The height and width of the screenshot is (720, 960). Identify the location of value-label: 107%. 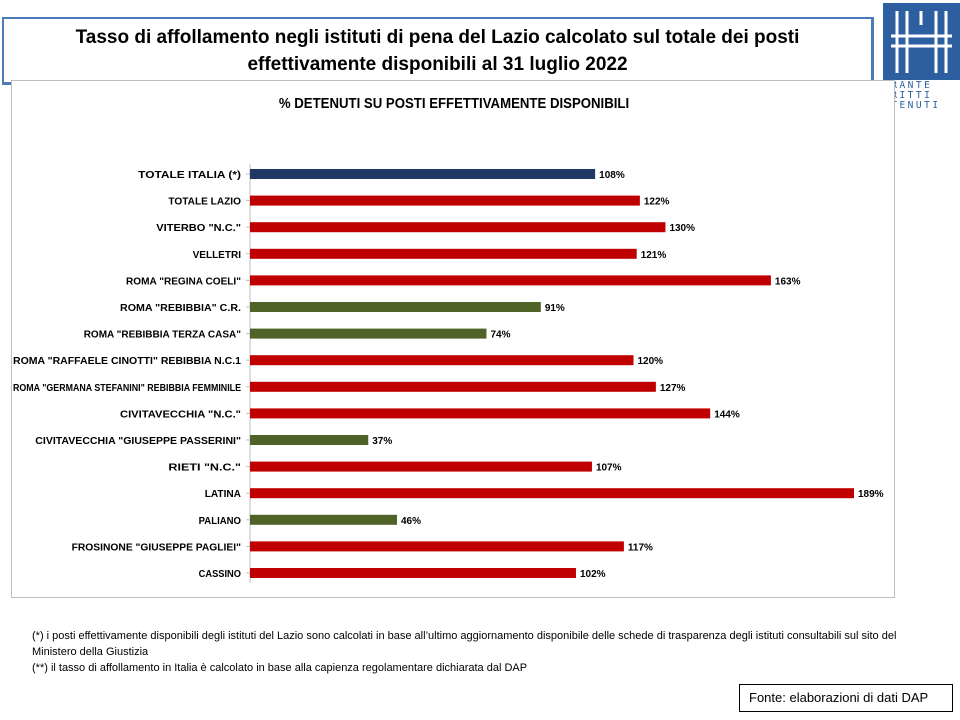
(609, 468).